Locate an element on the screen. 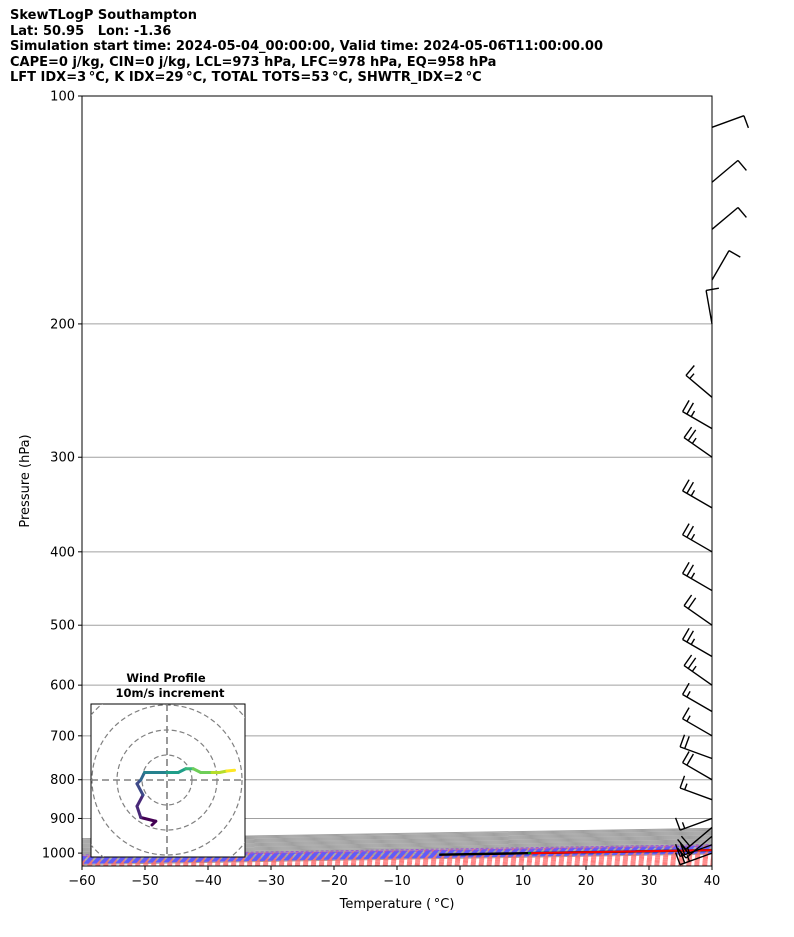 Image resolution: width=794 pixels, height=937 pixels. hodograph-title: Wind Profile is located at coordinates (166, 678).